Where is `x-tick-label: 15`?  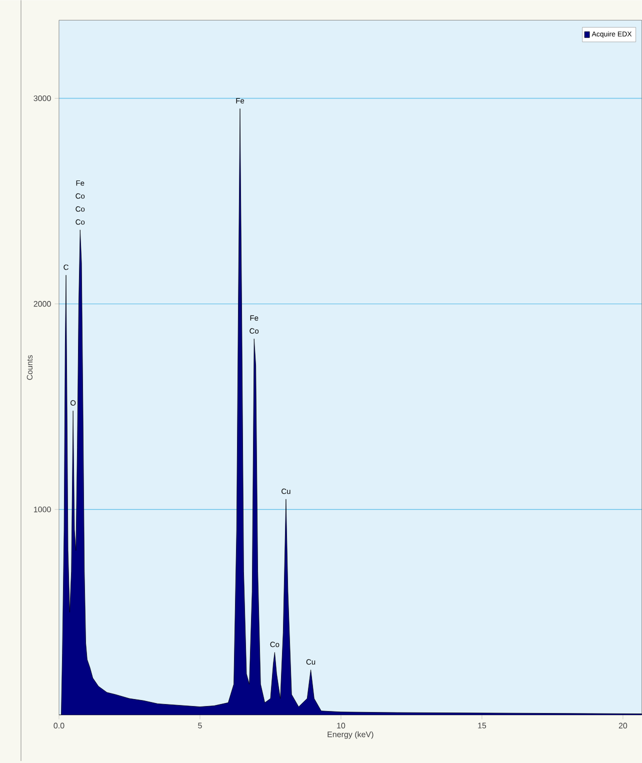
x-tick-label: 15 is located at coordinates (482, 725).